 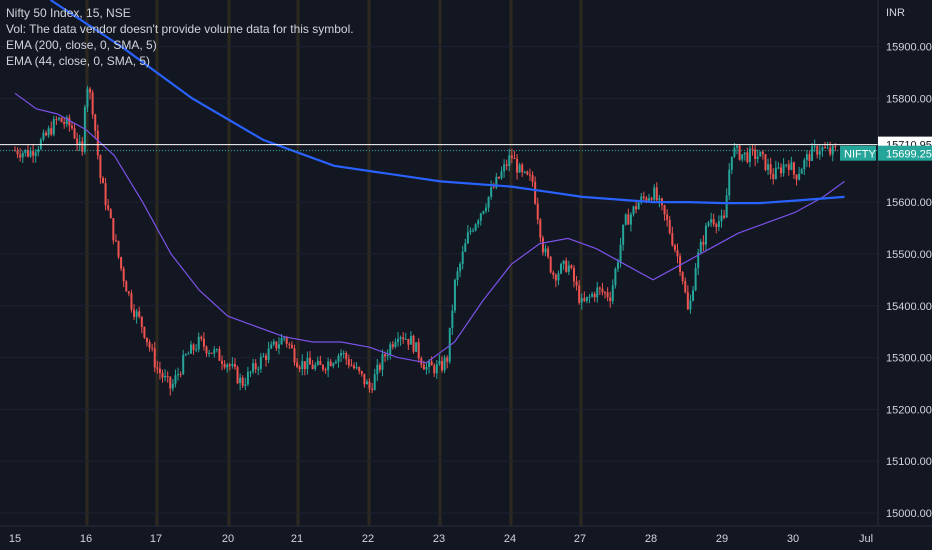 I want to click on time-axis, so click(x=466, y=538).